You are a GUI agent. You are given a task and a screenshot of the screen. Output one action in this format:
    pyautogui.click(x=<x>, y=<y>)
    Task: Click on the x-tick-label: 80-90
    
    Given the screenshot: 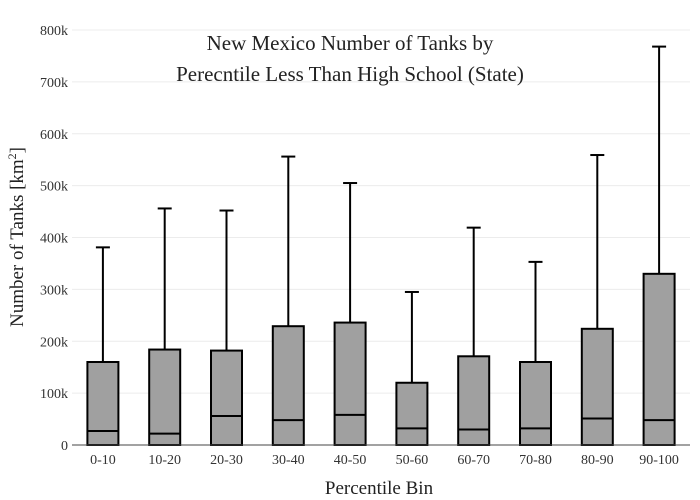 What is the action you would take?
    pyautogui.click(x=597, y=460)
    